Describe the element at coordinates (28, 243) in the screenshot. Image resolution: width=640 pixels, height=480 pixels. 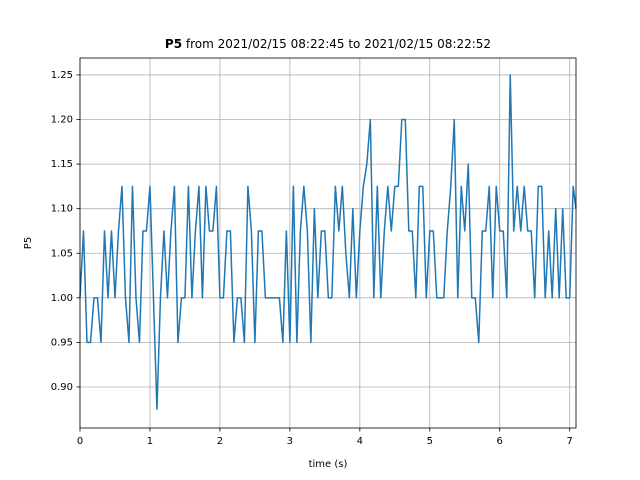
I see `y-axis-label: P5` at that location.